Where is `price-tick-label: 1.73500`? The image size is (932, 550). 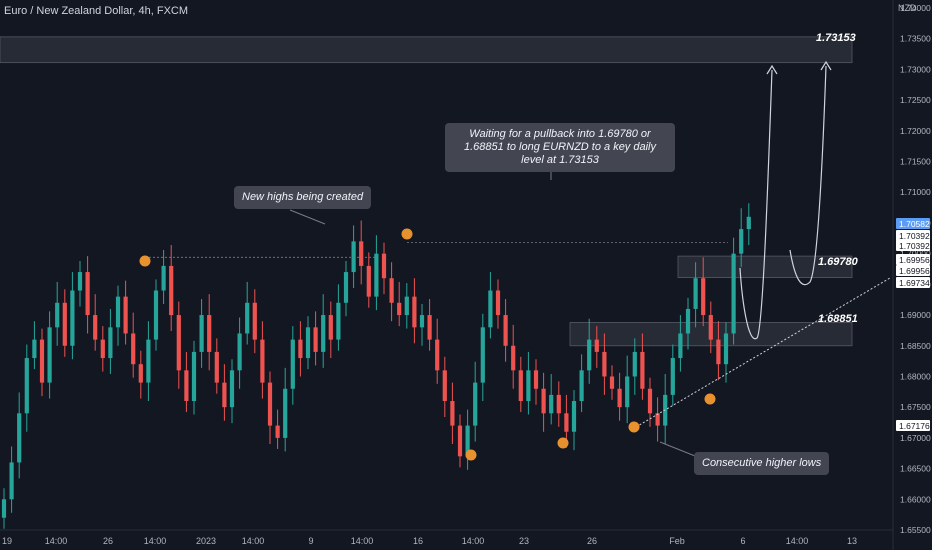 price-tick-label: 1.73500 is located at coordinates (915, 39).